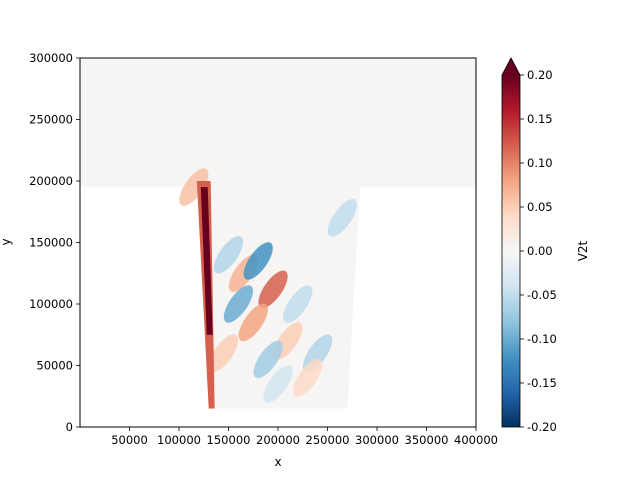 The height and width of the screenshot is (480, 640). I want to click on colorbar-tick-label-3: -0.10, so click(542, 339).